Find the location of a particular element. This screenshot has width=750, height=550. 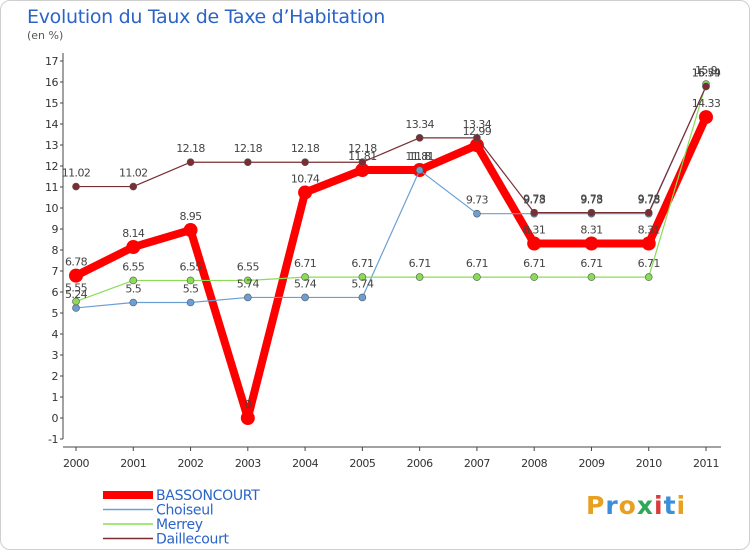

y-tick-label: 4 is located at coordinates (55, 334).